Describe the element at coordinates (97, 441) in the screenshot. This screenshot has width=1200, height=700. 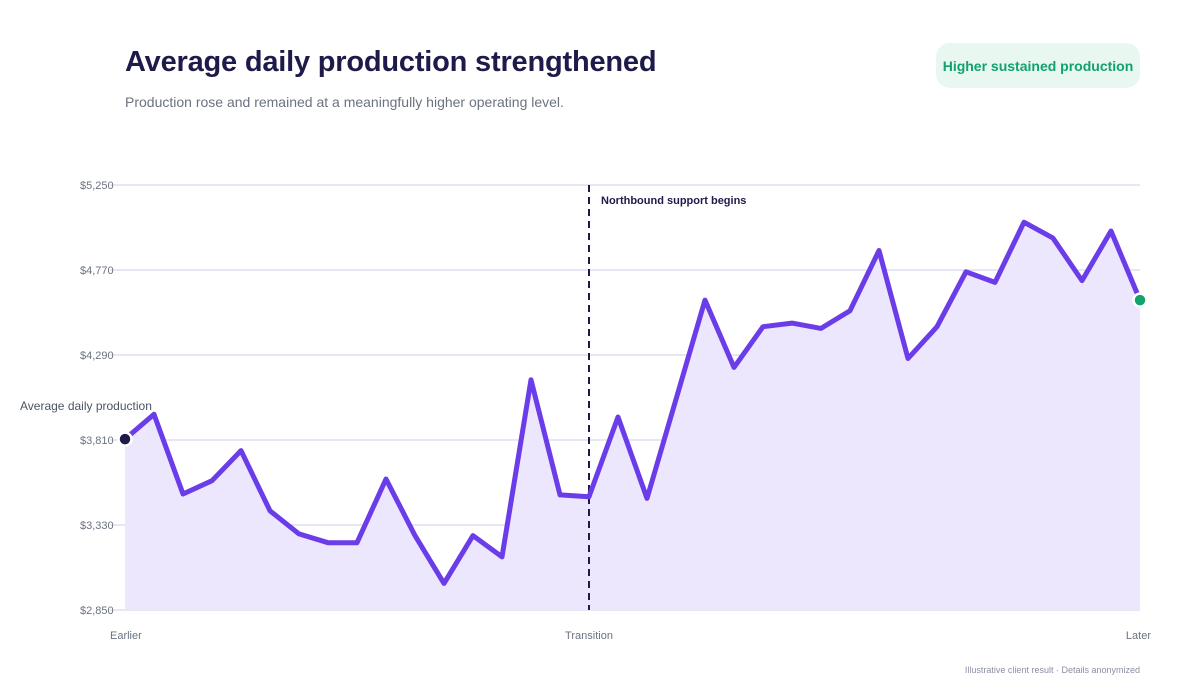
I see `y-tick-label: $3,810` at that location.